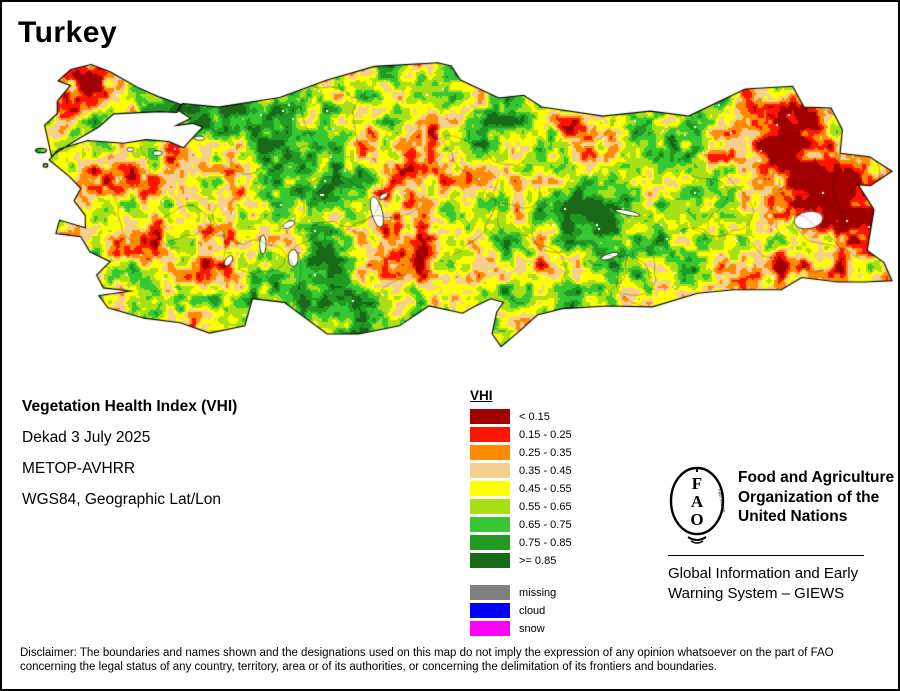 The width and height of the screenshot is (900, 691). What do you see at coordinates (534, 416) in the screenshot?
I see `legend-label: < 0.15` at bounding box center [534, 416].